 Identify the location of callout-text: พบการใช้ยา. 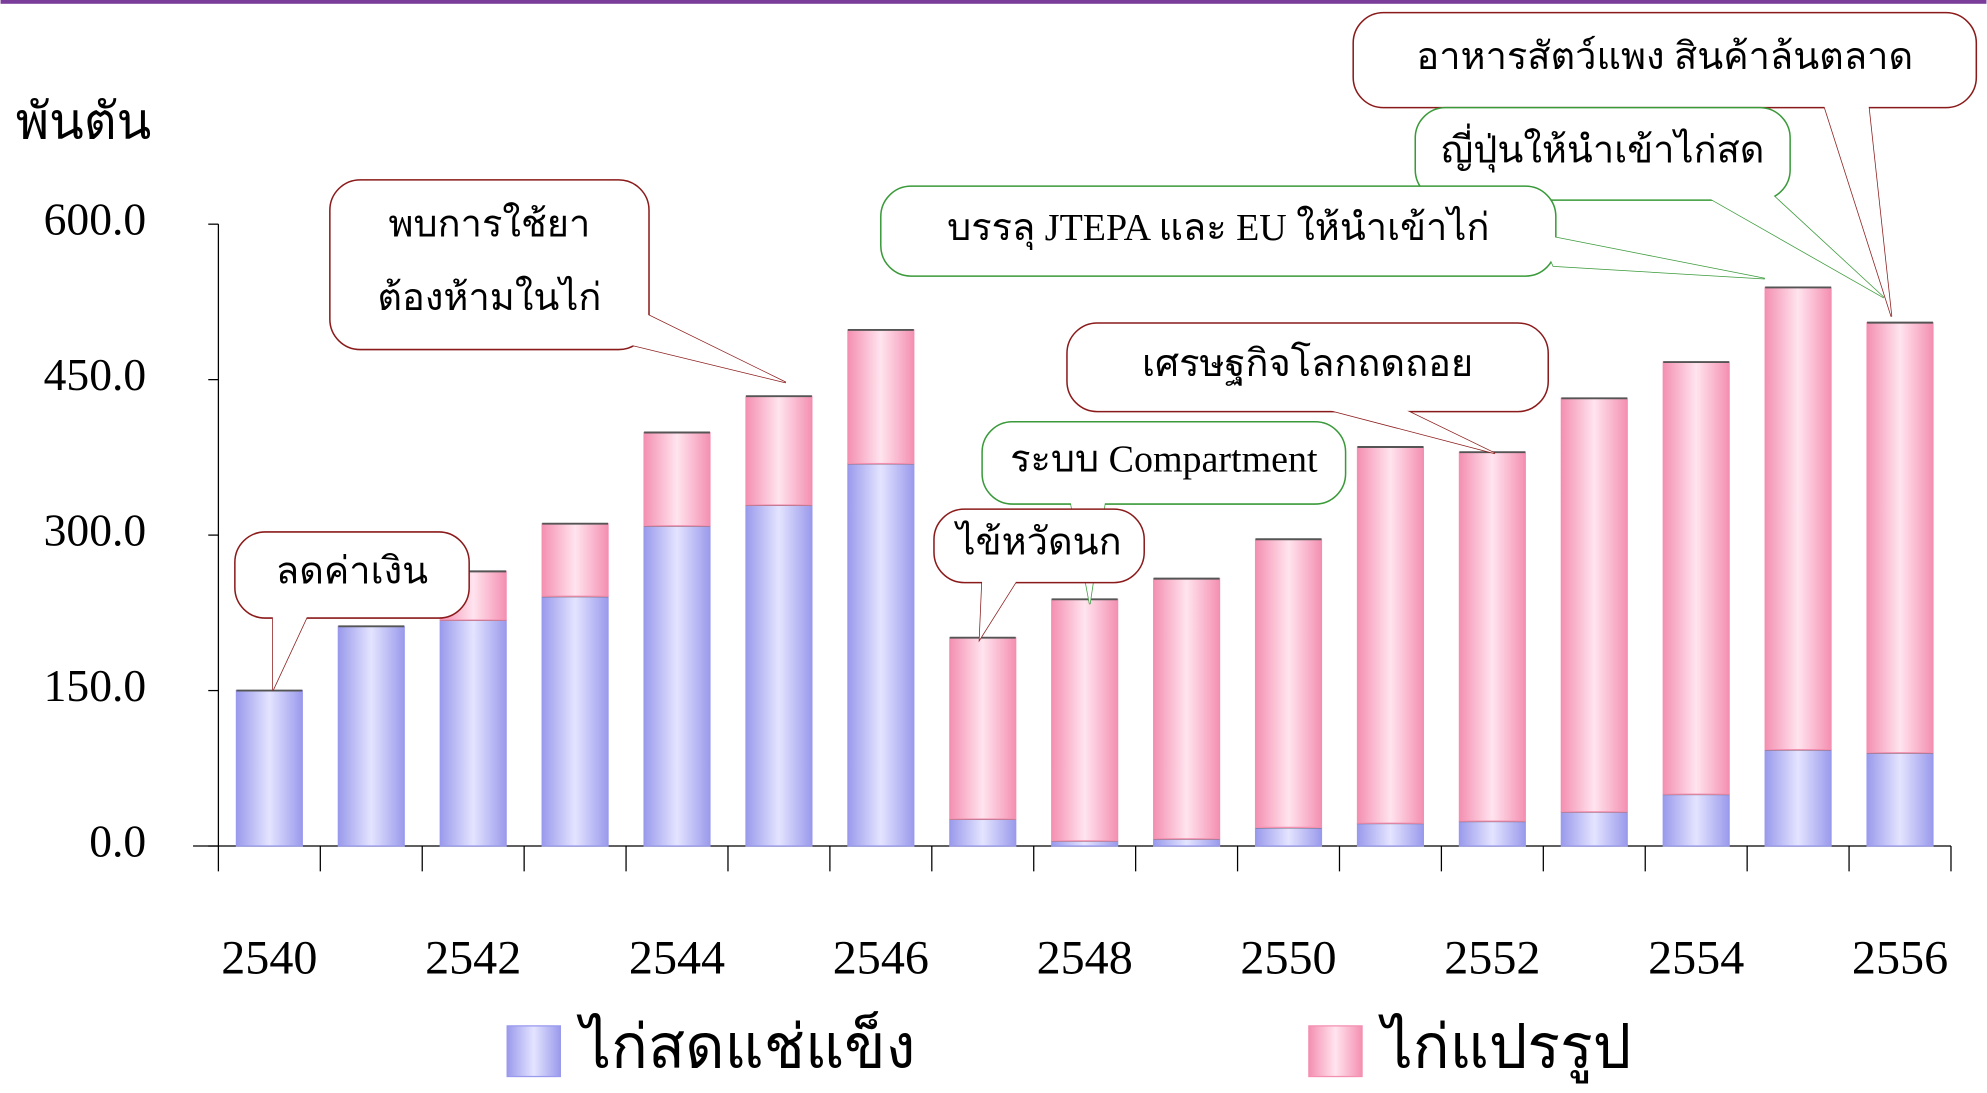
(490, 224).